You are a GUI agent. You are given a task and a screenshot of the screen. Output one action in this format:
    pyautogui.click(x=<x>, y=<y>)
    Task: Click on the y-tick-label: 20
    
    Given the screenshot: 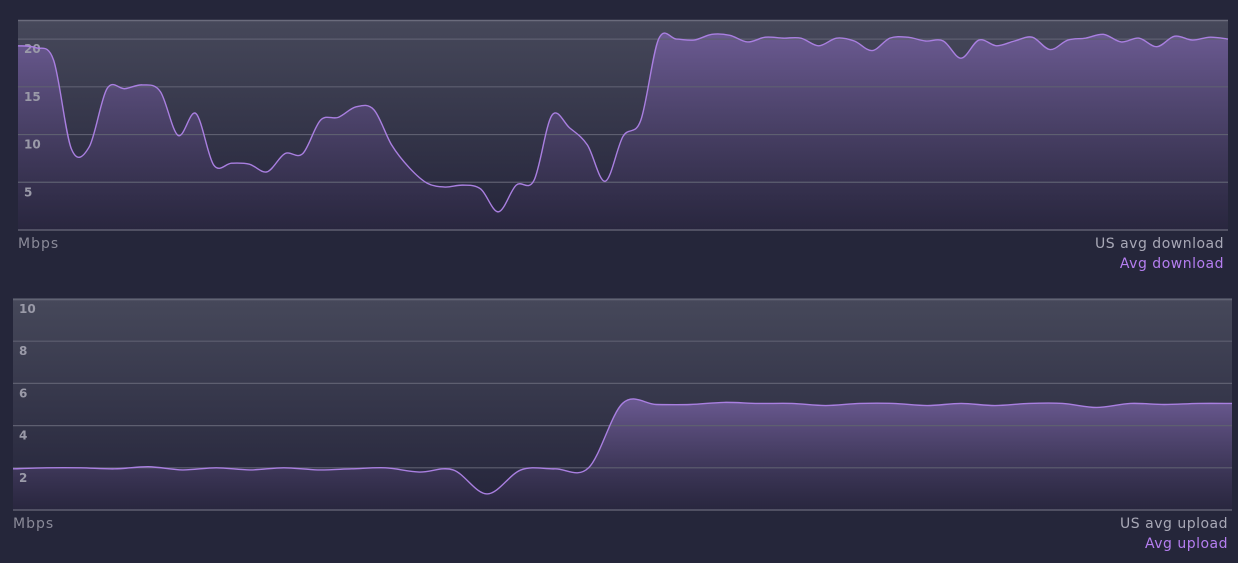 What is the action you would take?
    pyautogui.click(x=32, y=49)
    